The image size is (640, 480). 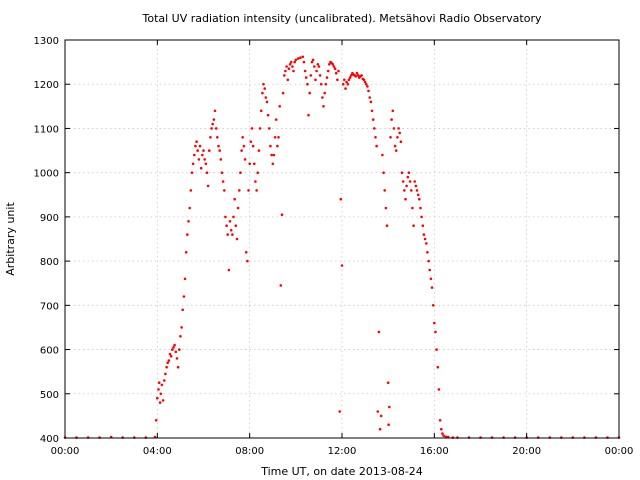 I want to click on x-tick-labels: 00:00 04:00 08:00 12:00 16:00 20:00 00:00, so click(x=342, y=451).